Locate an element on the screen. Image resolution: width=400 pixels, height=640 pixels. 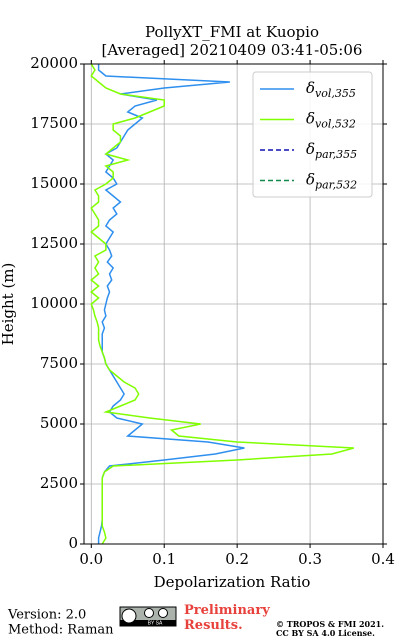
version: Version: 2.0 is located at coordinates (46, 615).